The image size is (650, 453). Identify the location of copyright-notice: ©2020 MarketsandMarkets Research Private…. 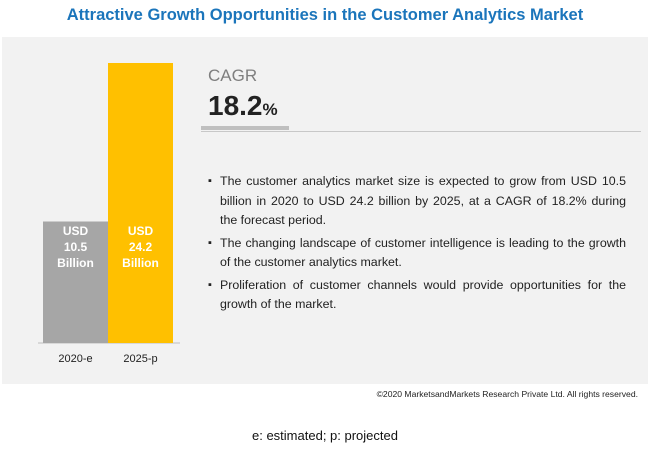
(507, 394).